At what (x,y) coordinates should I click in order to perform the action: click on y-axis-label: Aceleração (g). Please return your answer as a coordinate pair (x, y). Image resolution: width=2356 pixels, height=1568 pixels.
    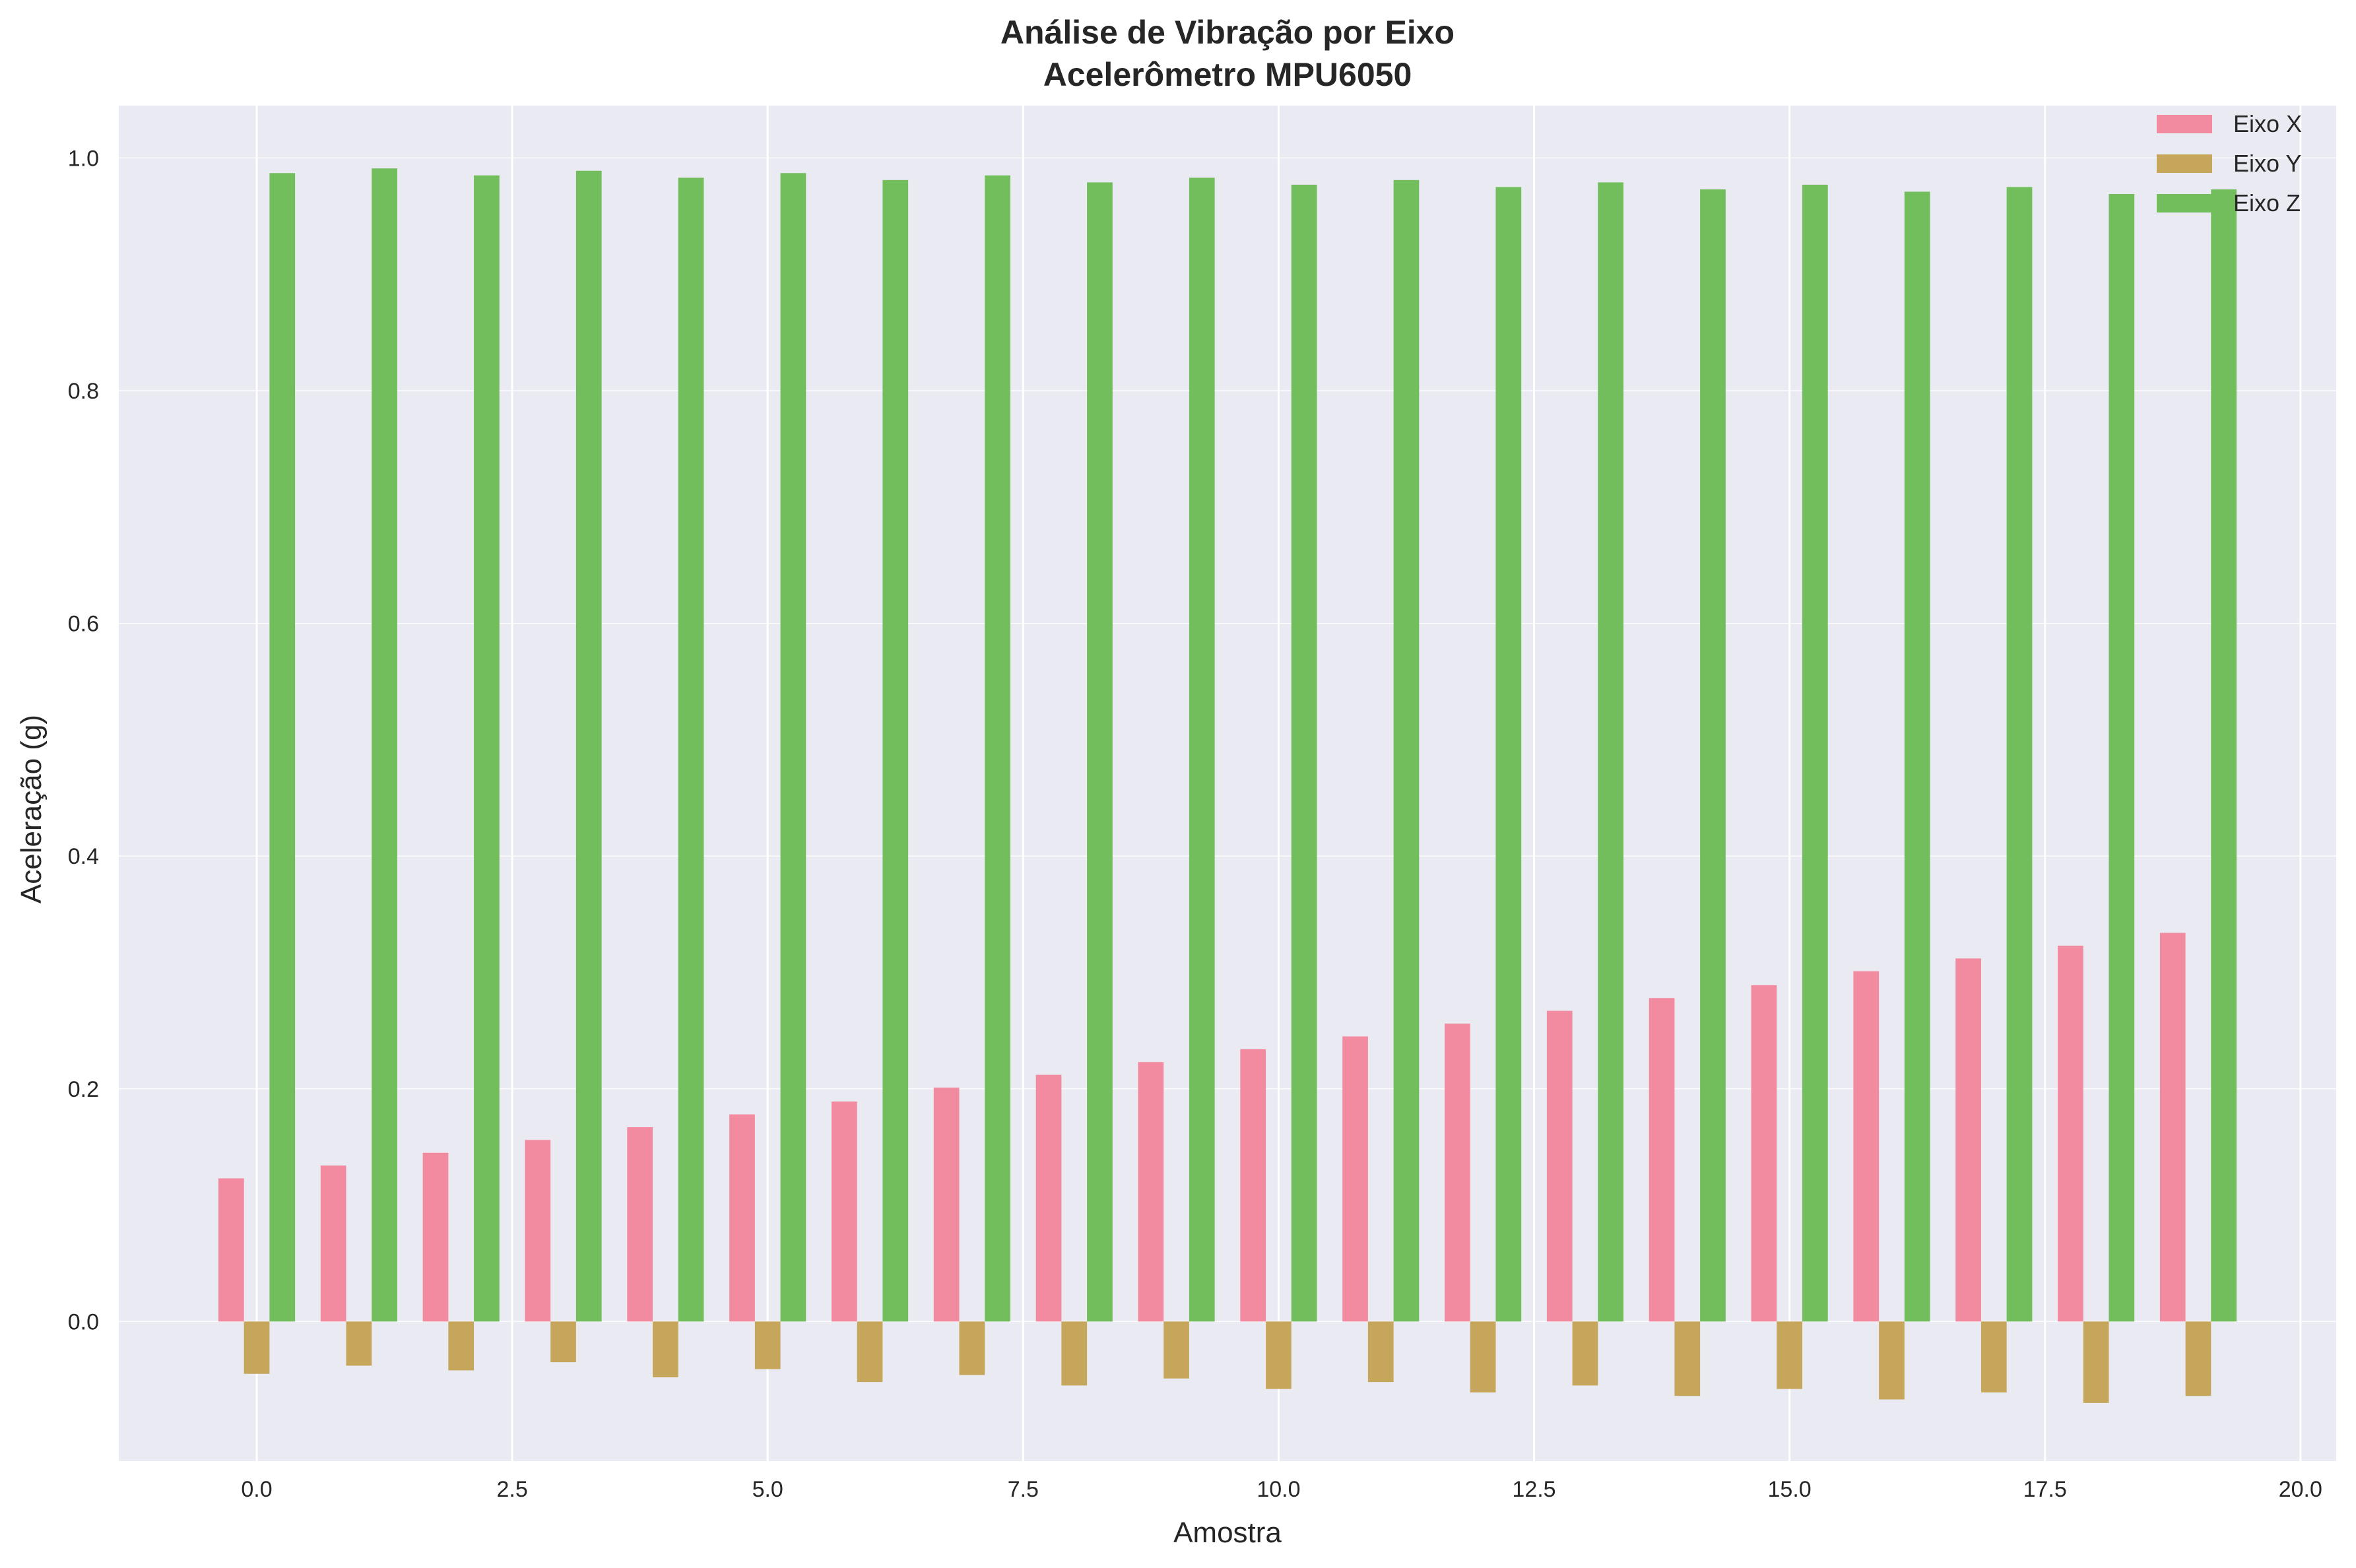
    Looking at the image, I should click on (31, 809).